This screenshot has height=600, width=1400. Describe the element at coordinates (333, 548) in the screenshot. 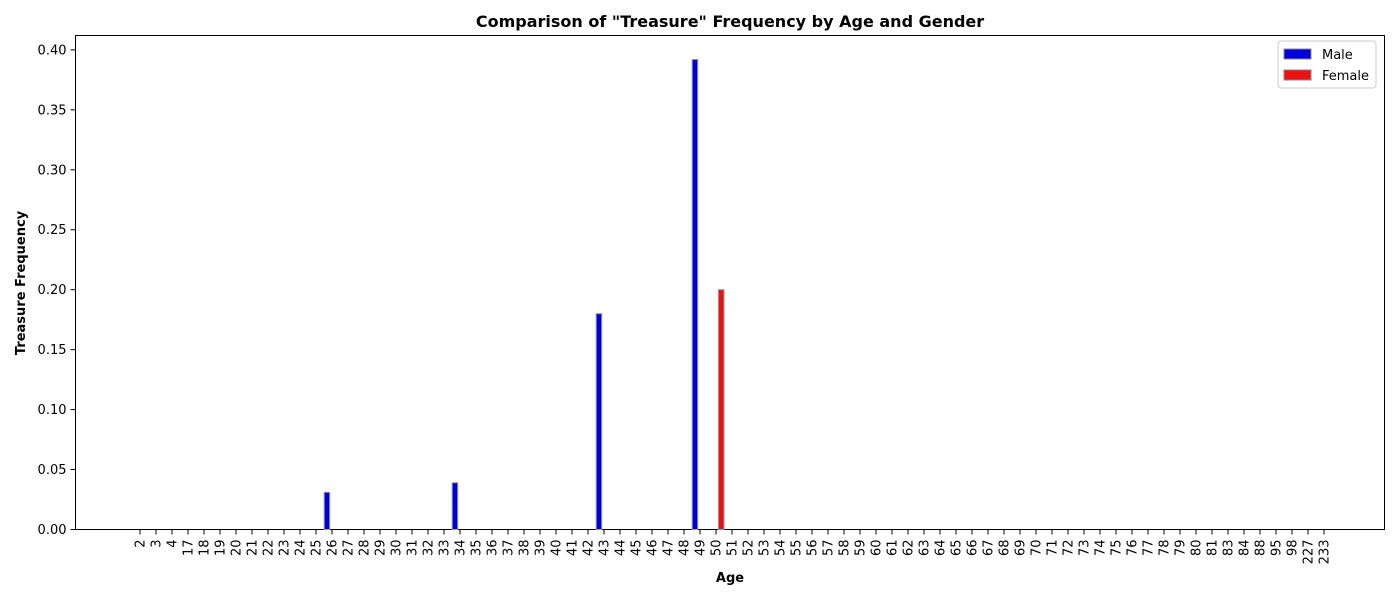

I see `x-tick-label: 26` at that location.